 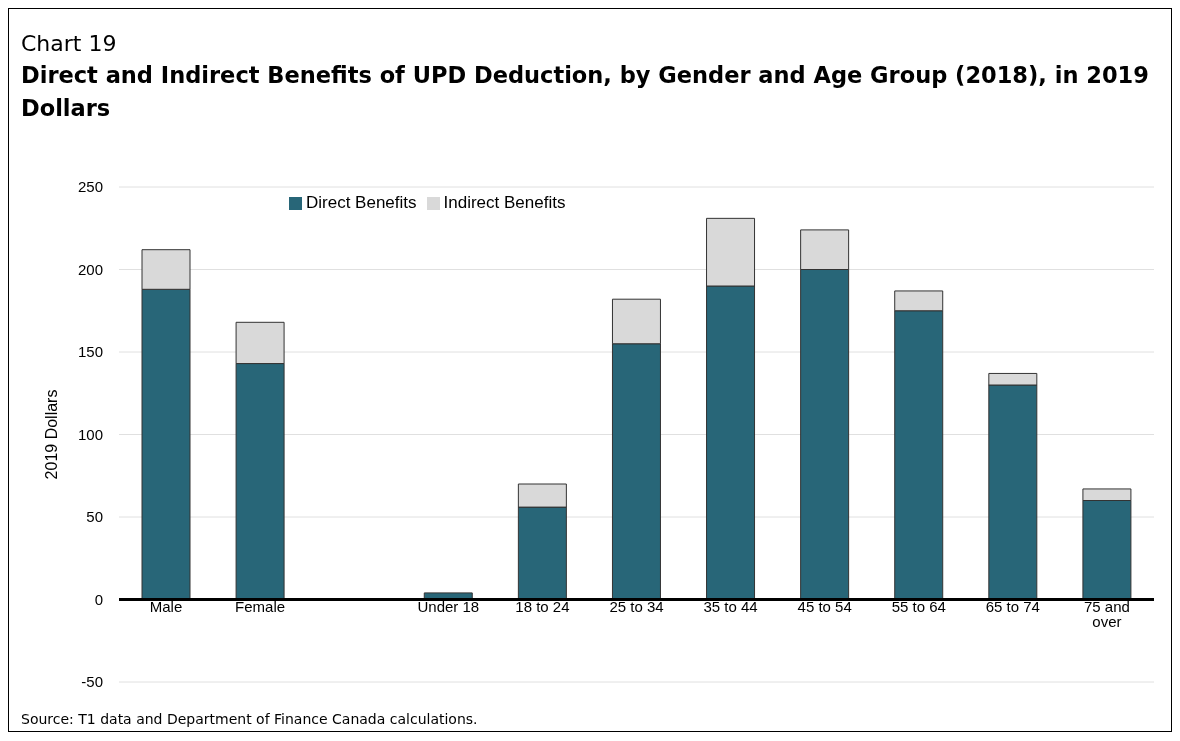 What do you see at coordinates (90, 187) in the screenshot?
I see `y-tick-label: 250` at bounding box center [90, 187].